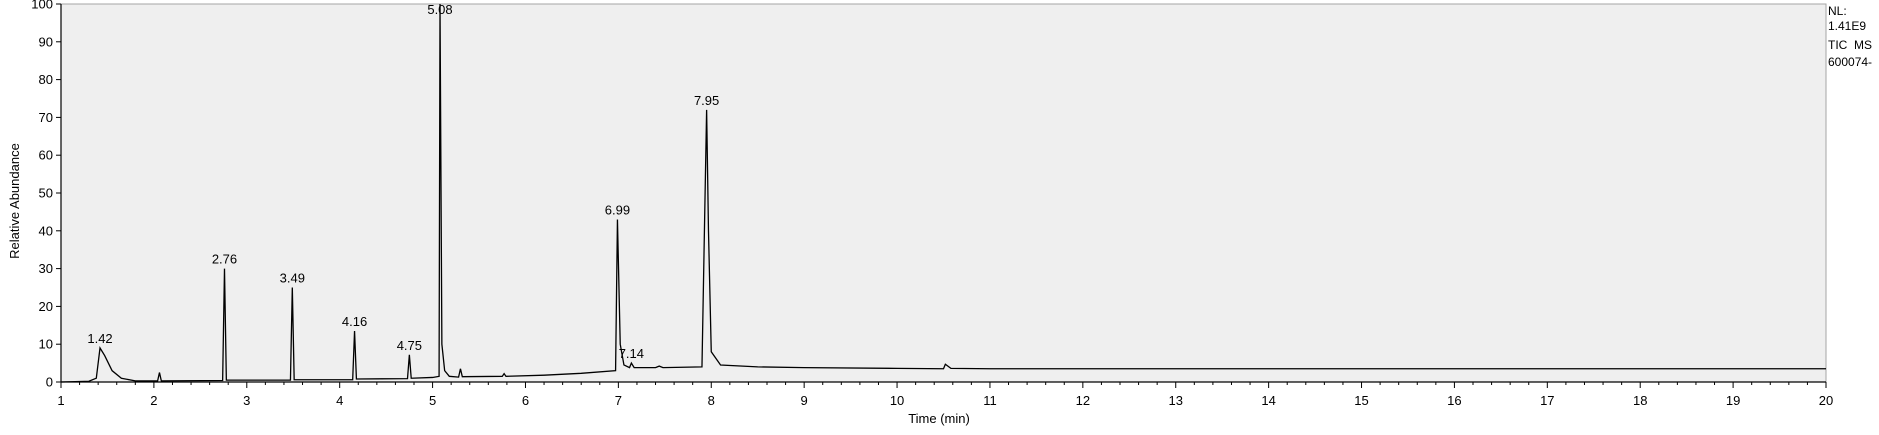  Describe the element at coordinates (525, 400) in the screenshot. I see `x-tick-label: 6` at that location.